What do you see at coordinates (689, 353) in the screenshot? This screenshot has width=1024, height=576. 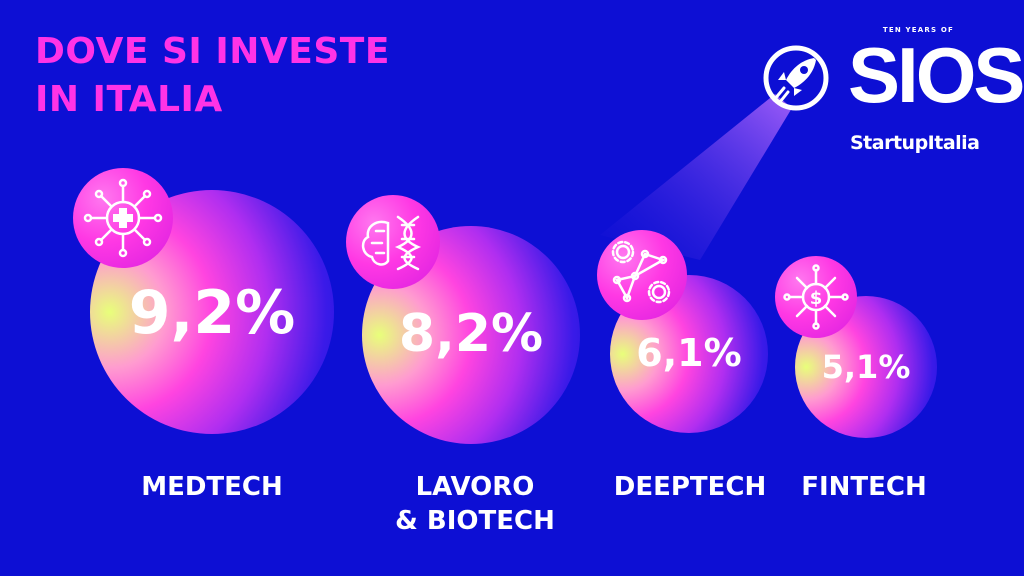 I see `value-label-deeptech: 6,1%` at bounding box center [689, 353].